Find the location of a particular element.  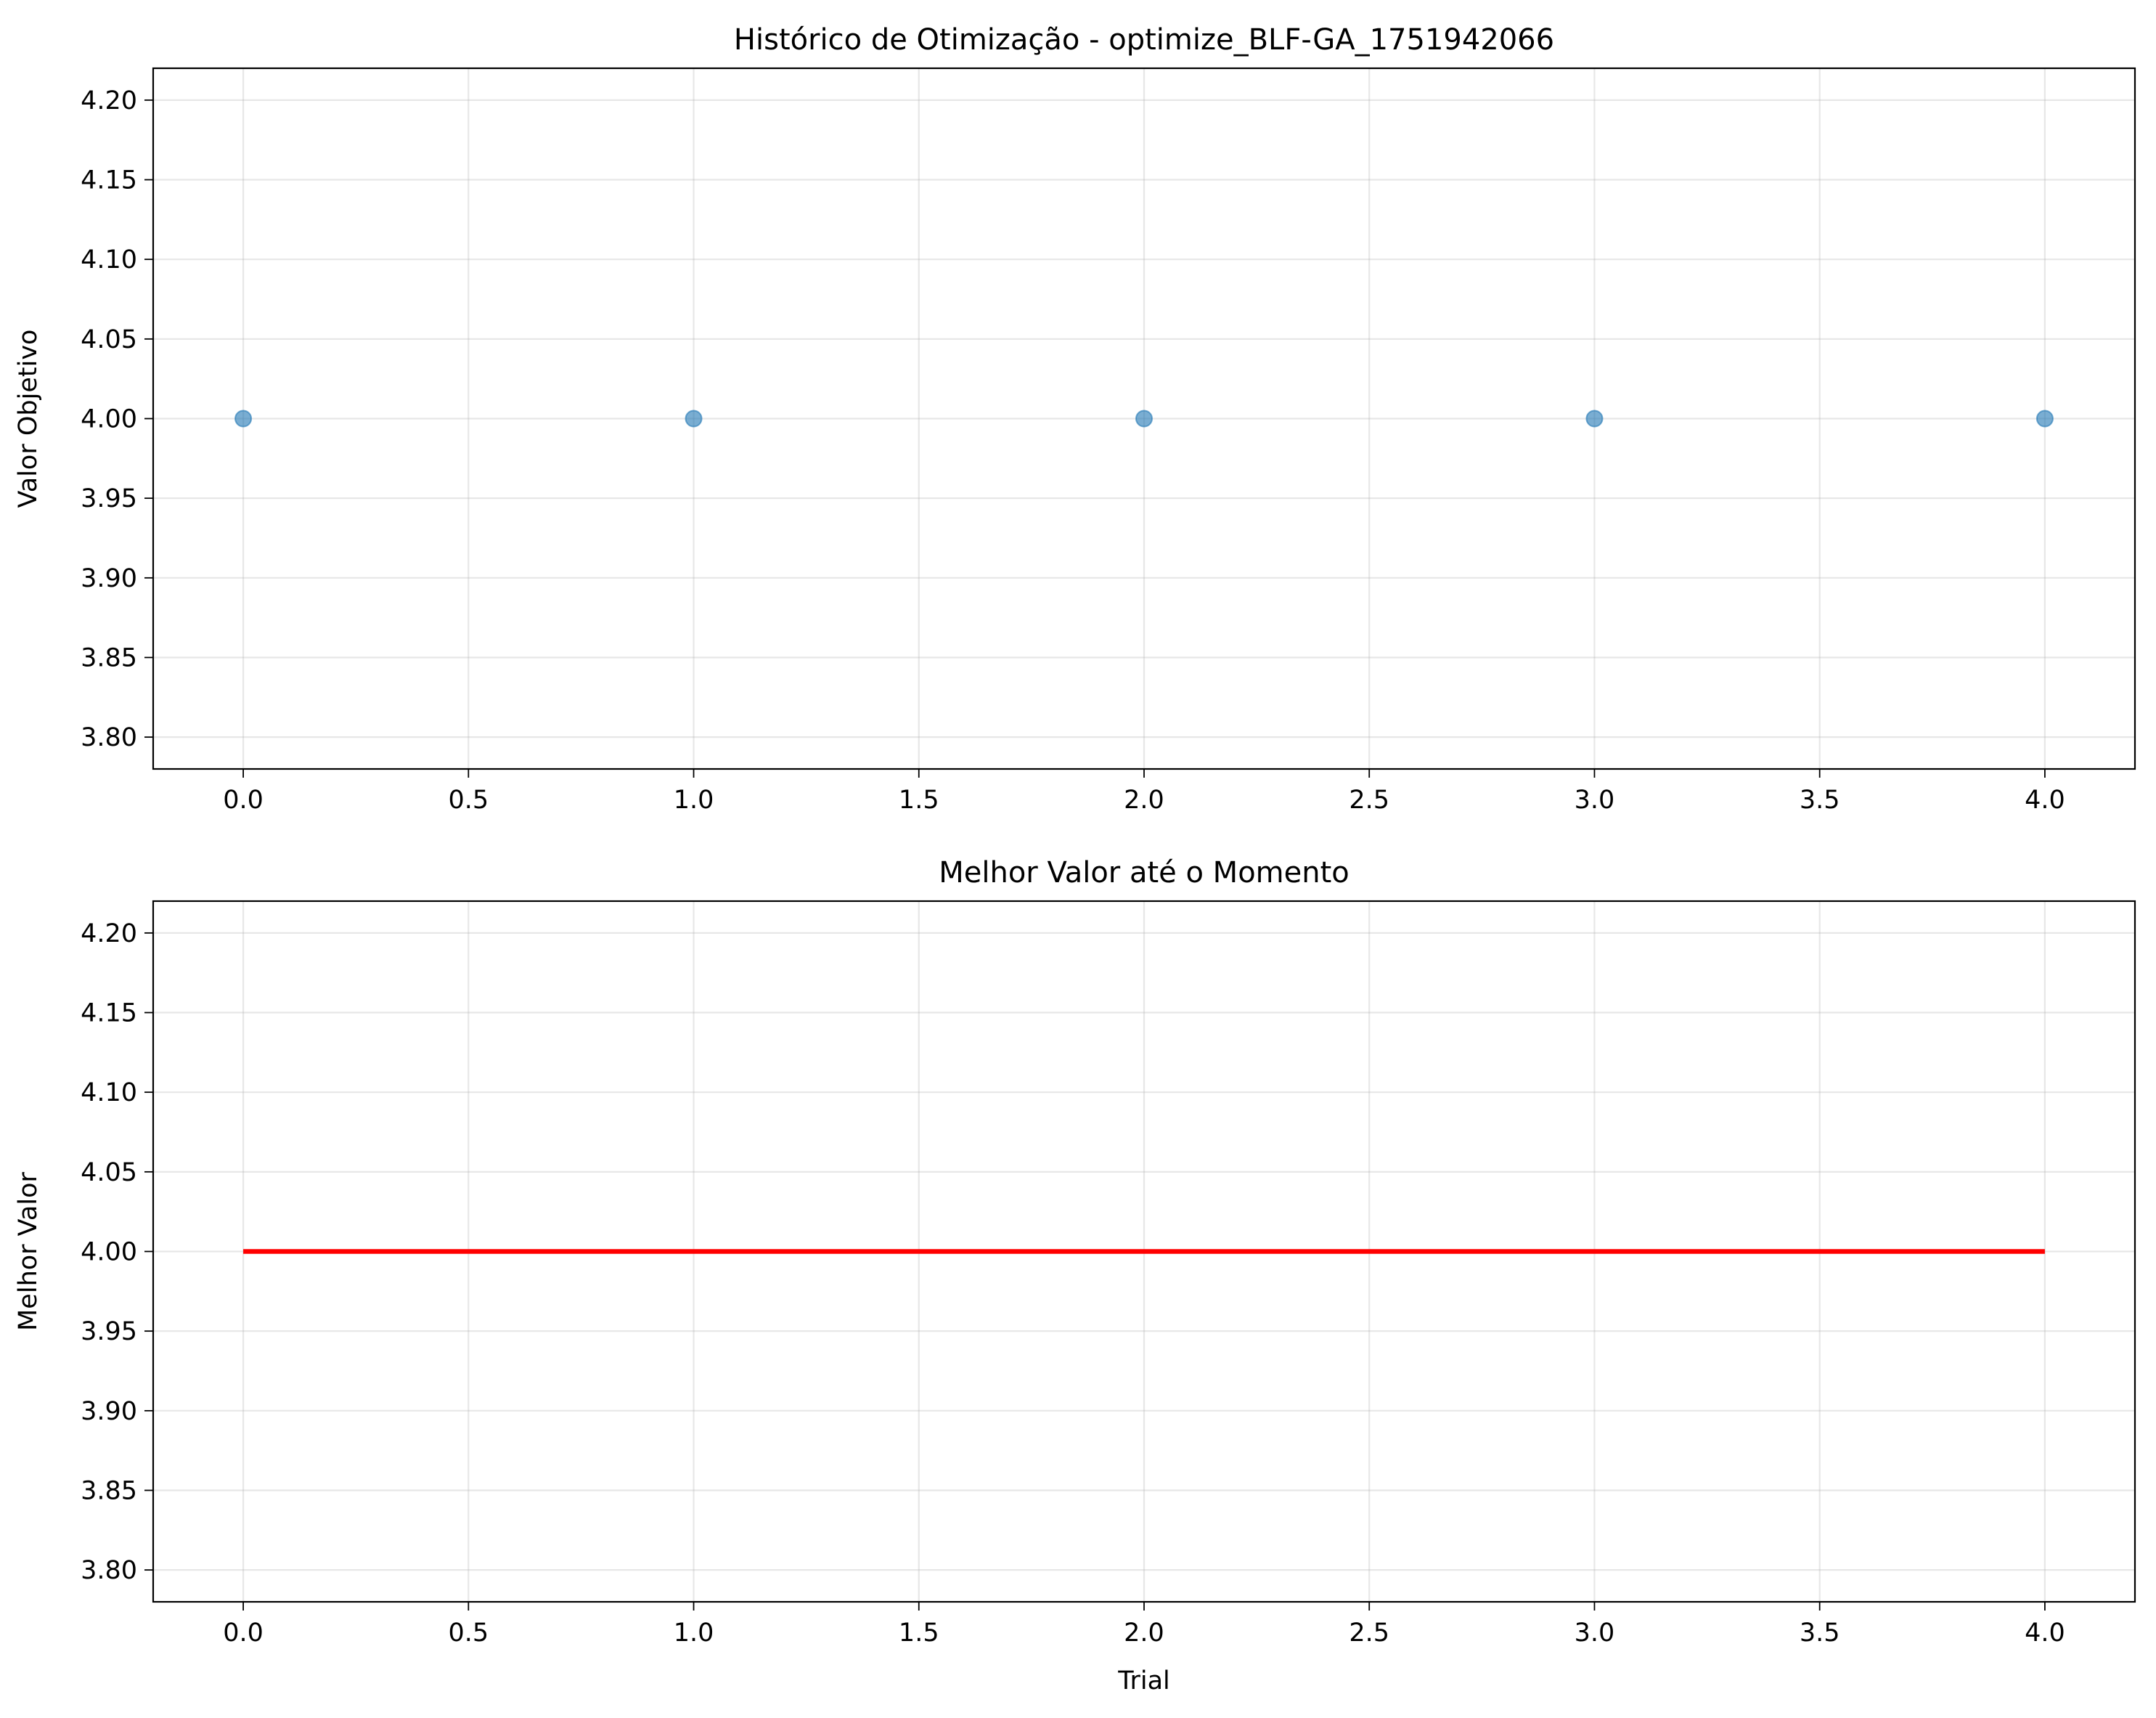

y-axis-label: Melhor Valor is located at coordinates (29, 1251).